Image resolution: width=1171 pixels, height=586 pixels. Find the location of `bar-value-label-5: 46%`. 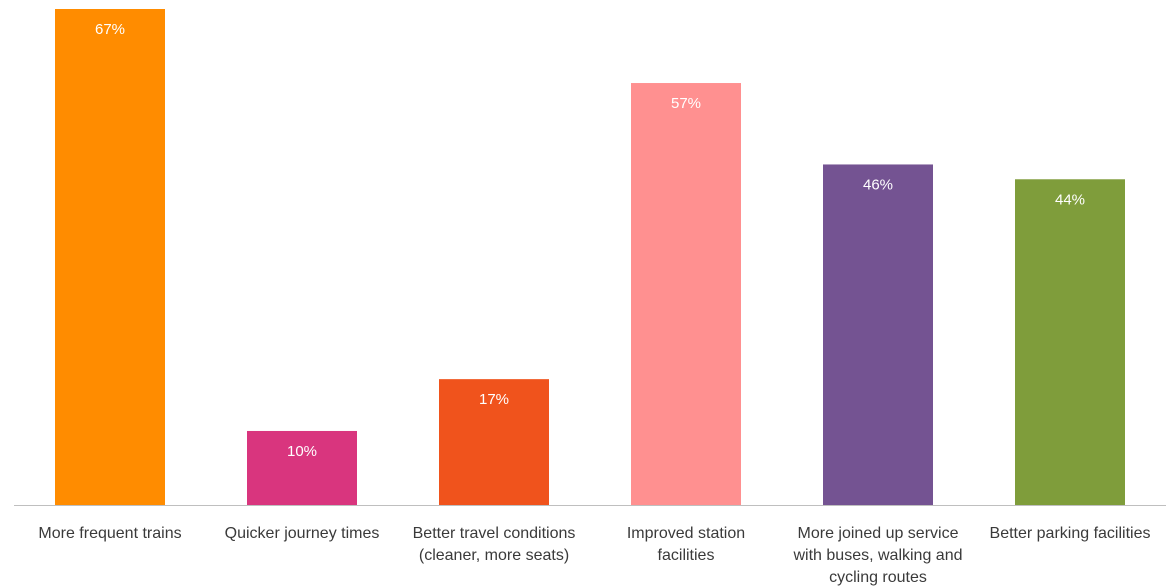

bar-value-label-5: 46% is located at coordinates (878, 184).